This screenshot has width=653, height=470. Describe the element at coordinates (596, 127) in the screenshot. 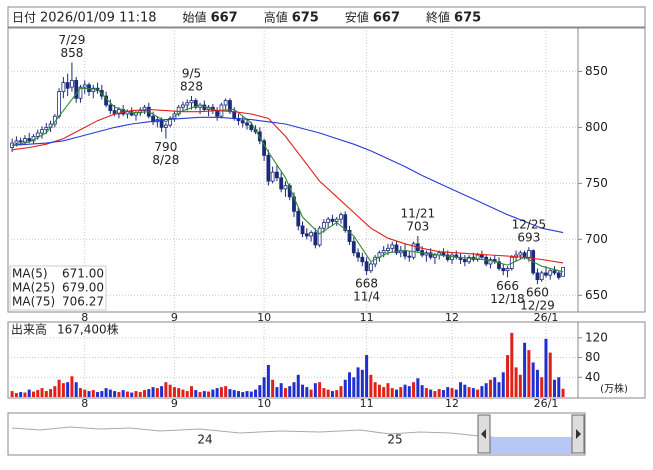

I see `y-tick-label: 800` at that location.